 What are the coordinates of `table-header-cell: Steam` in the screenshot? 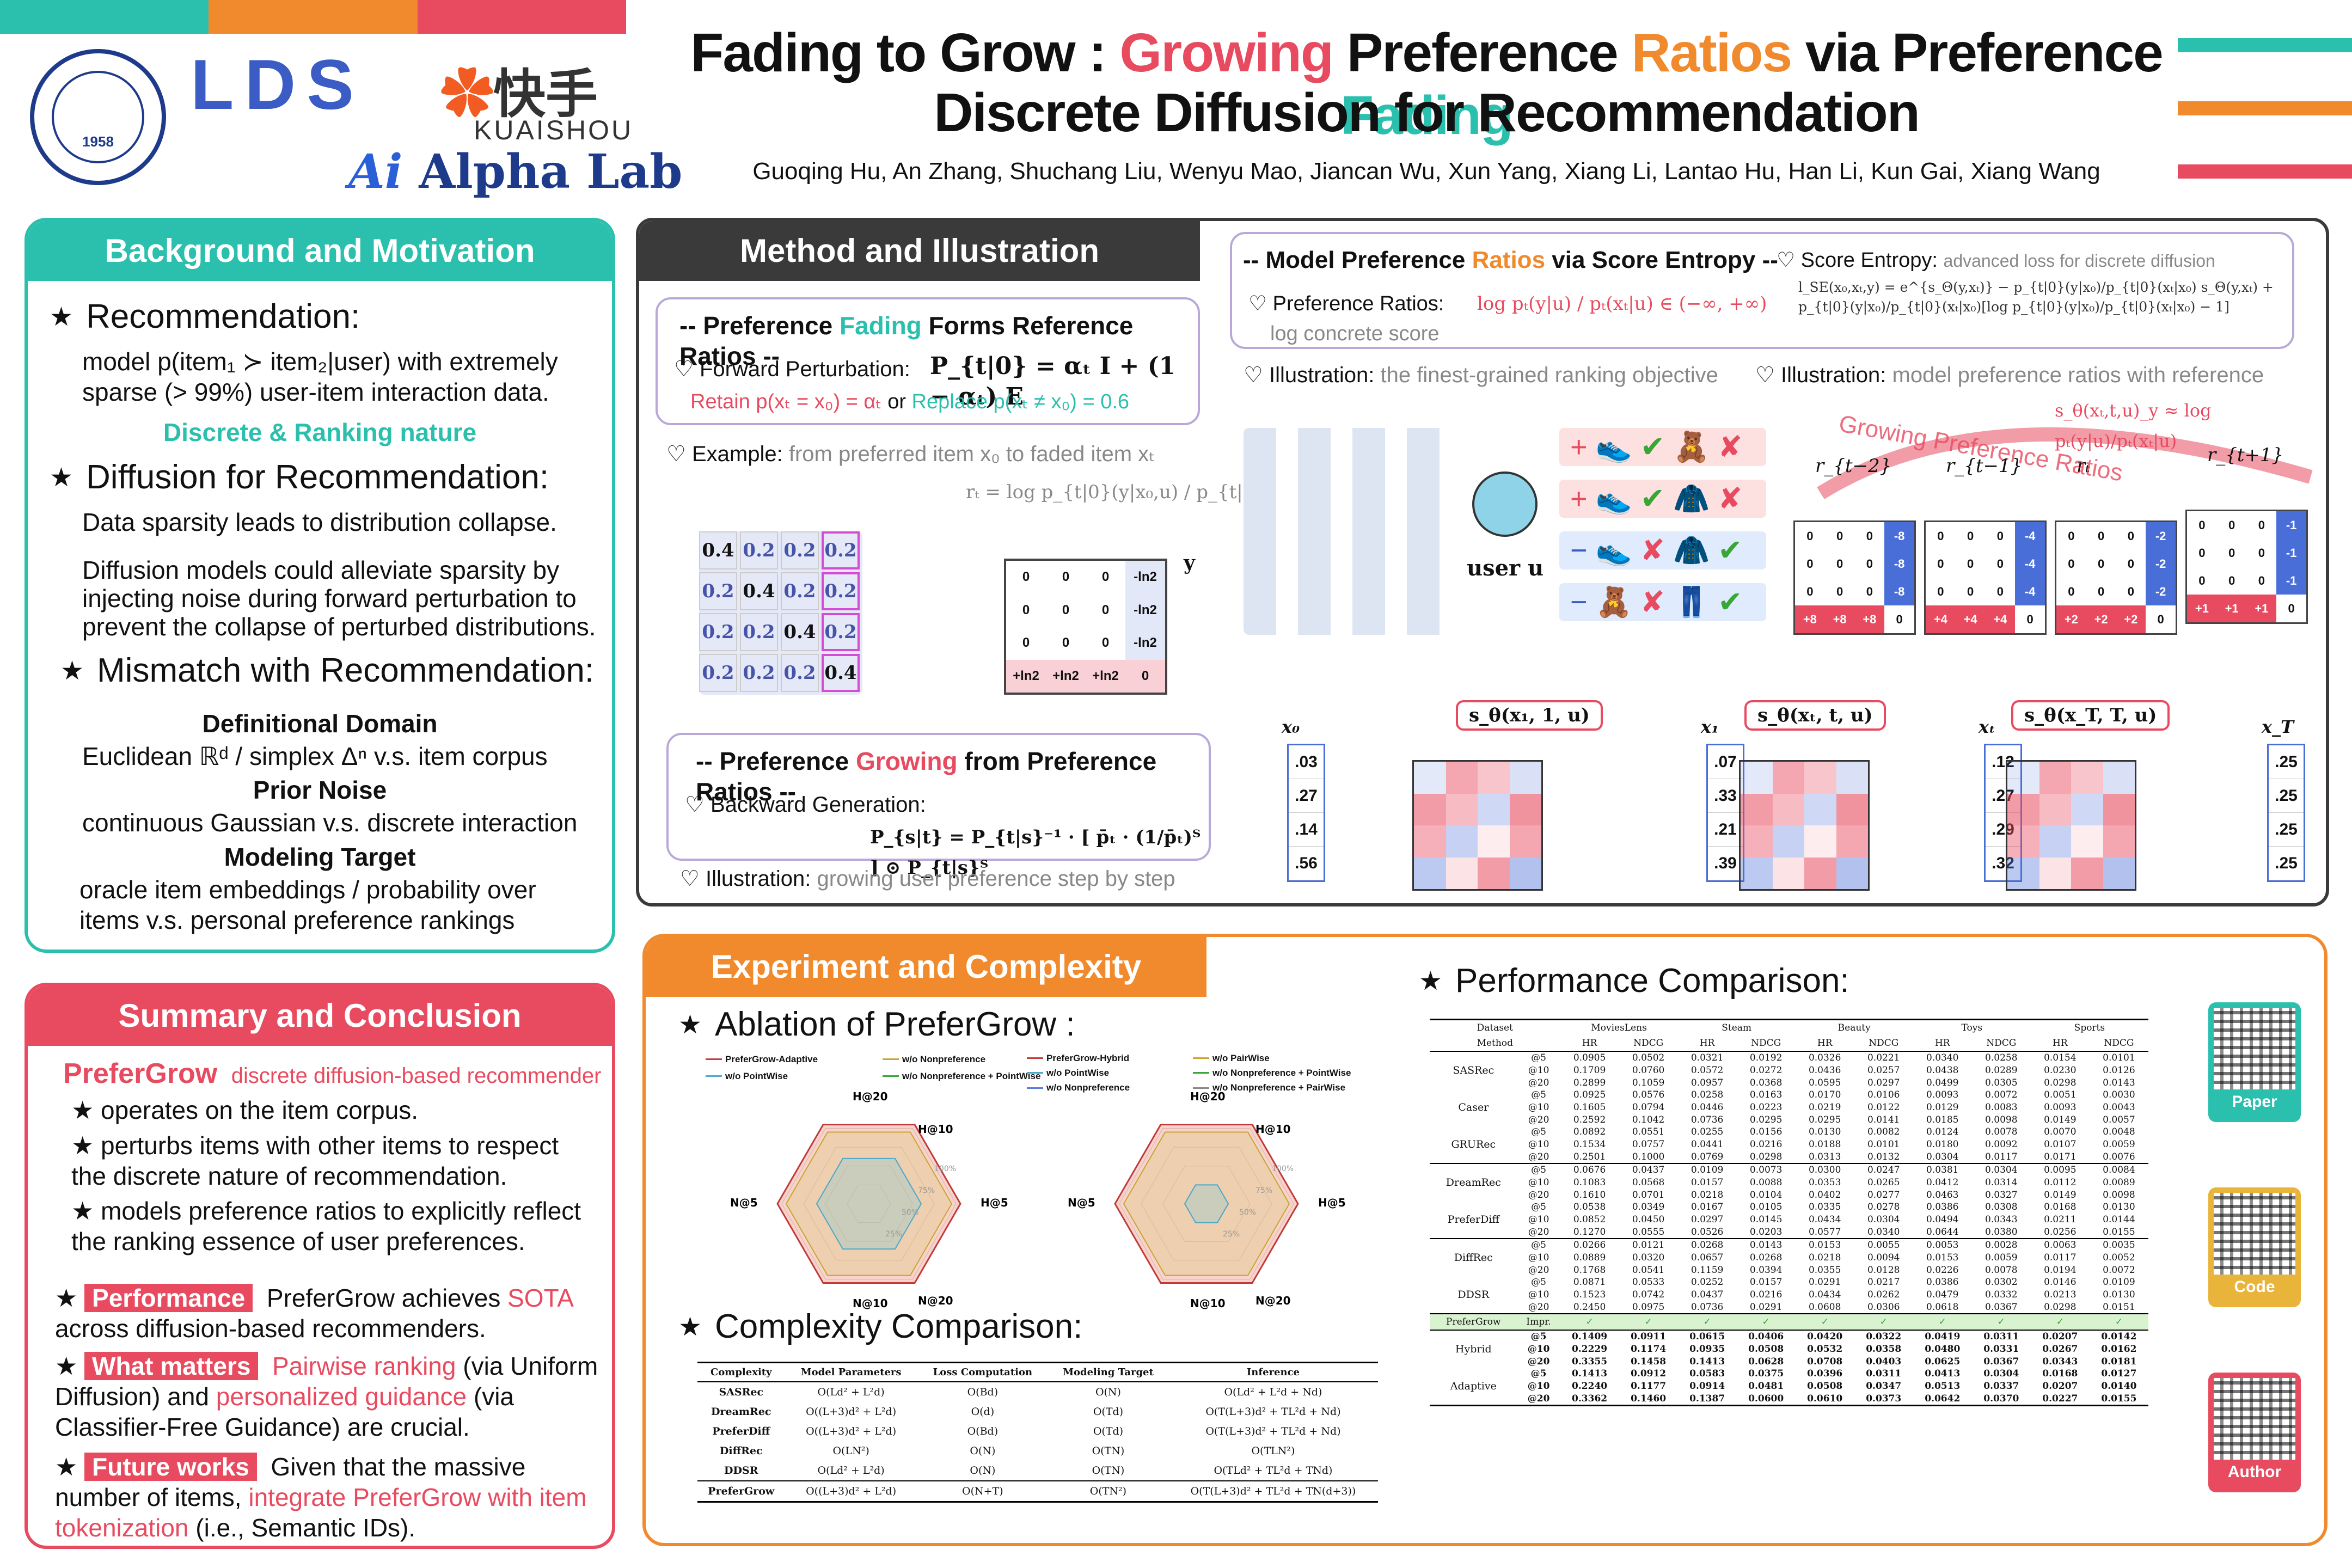 It's located at (1737, 1027).